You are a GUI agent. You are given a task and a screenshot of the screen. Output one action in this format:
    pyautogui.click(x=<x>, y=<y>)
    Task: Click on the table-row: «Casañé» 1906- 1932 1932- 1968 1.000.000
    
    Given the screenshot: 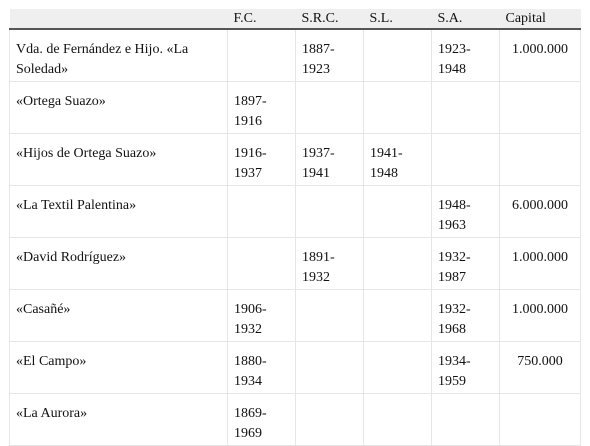 What is the action you would take?
    pyautogui.click(x=295, y=315)
    